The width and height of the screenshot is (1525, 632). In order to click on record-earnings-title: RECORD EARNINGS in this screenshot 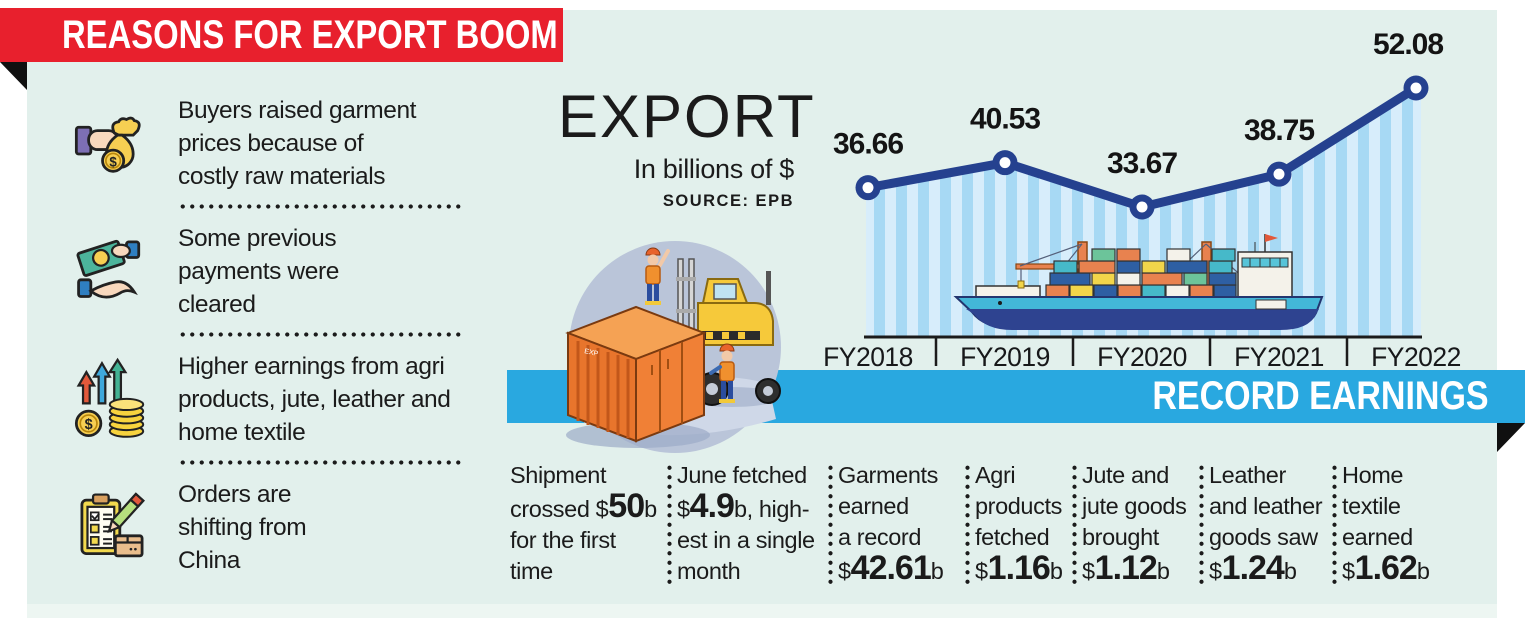, I will do `click(1320, 396)`.